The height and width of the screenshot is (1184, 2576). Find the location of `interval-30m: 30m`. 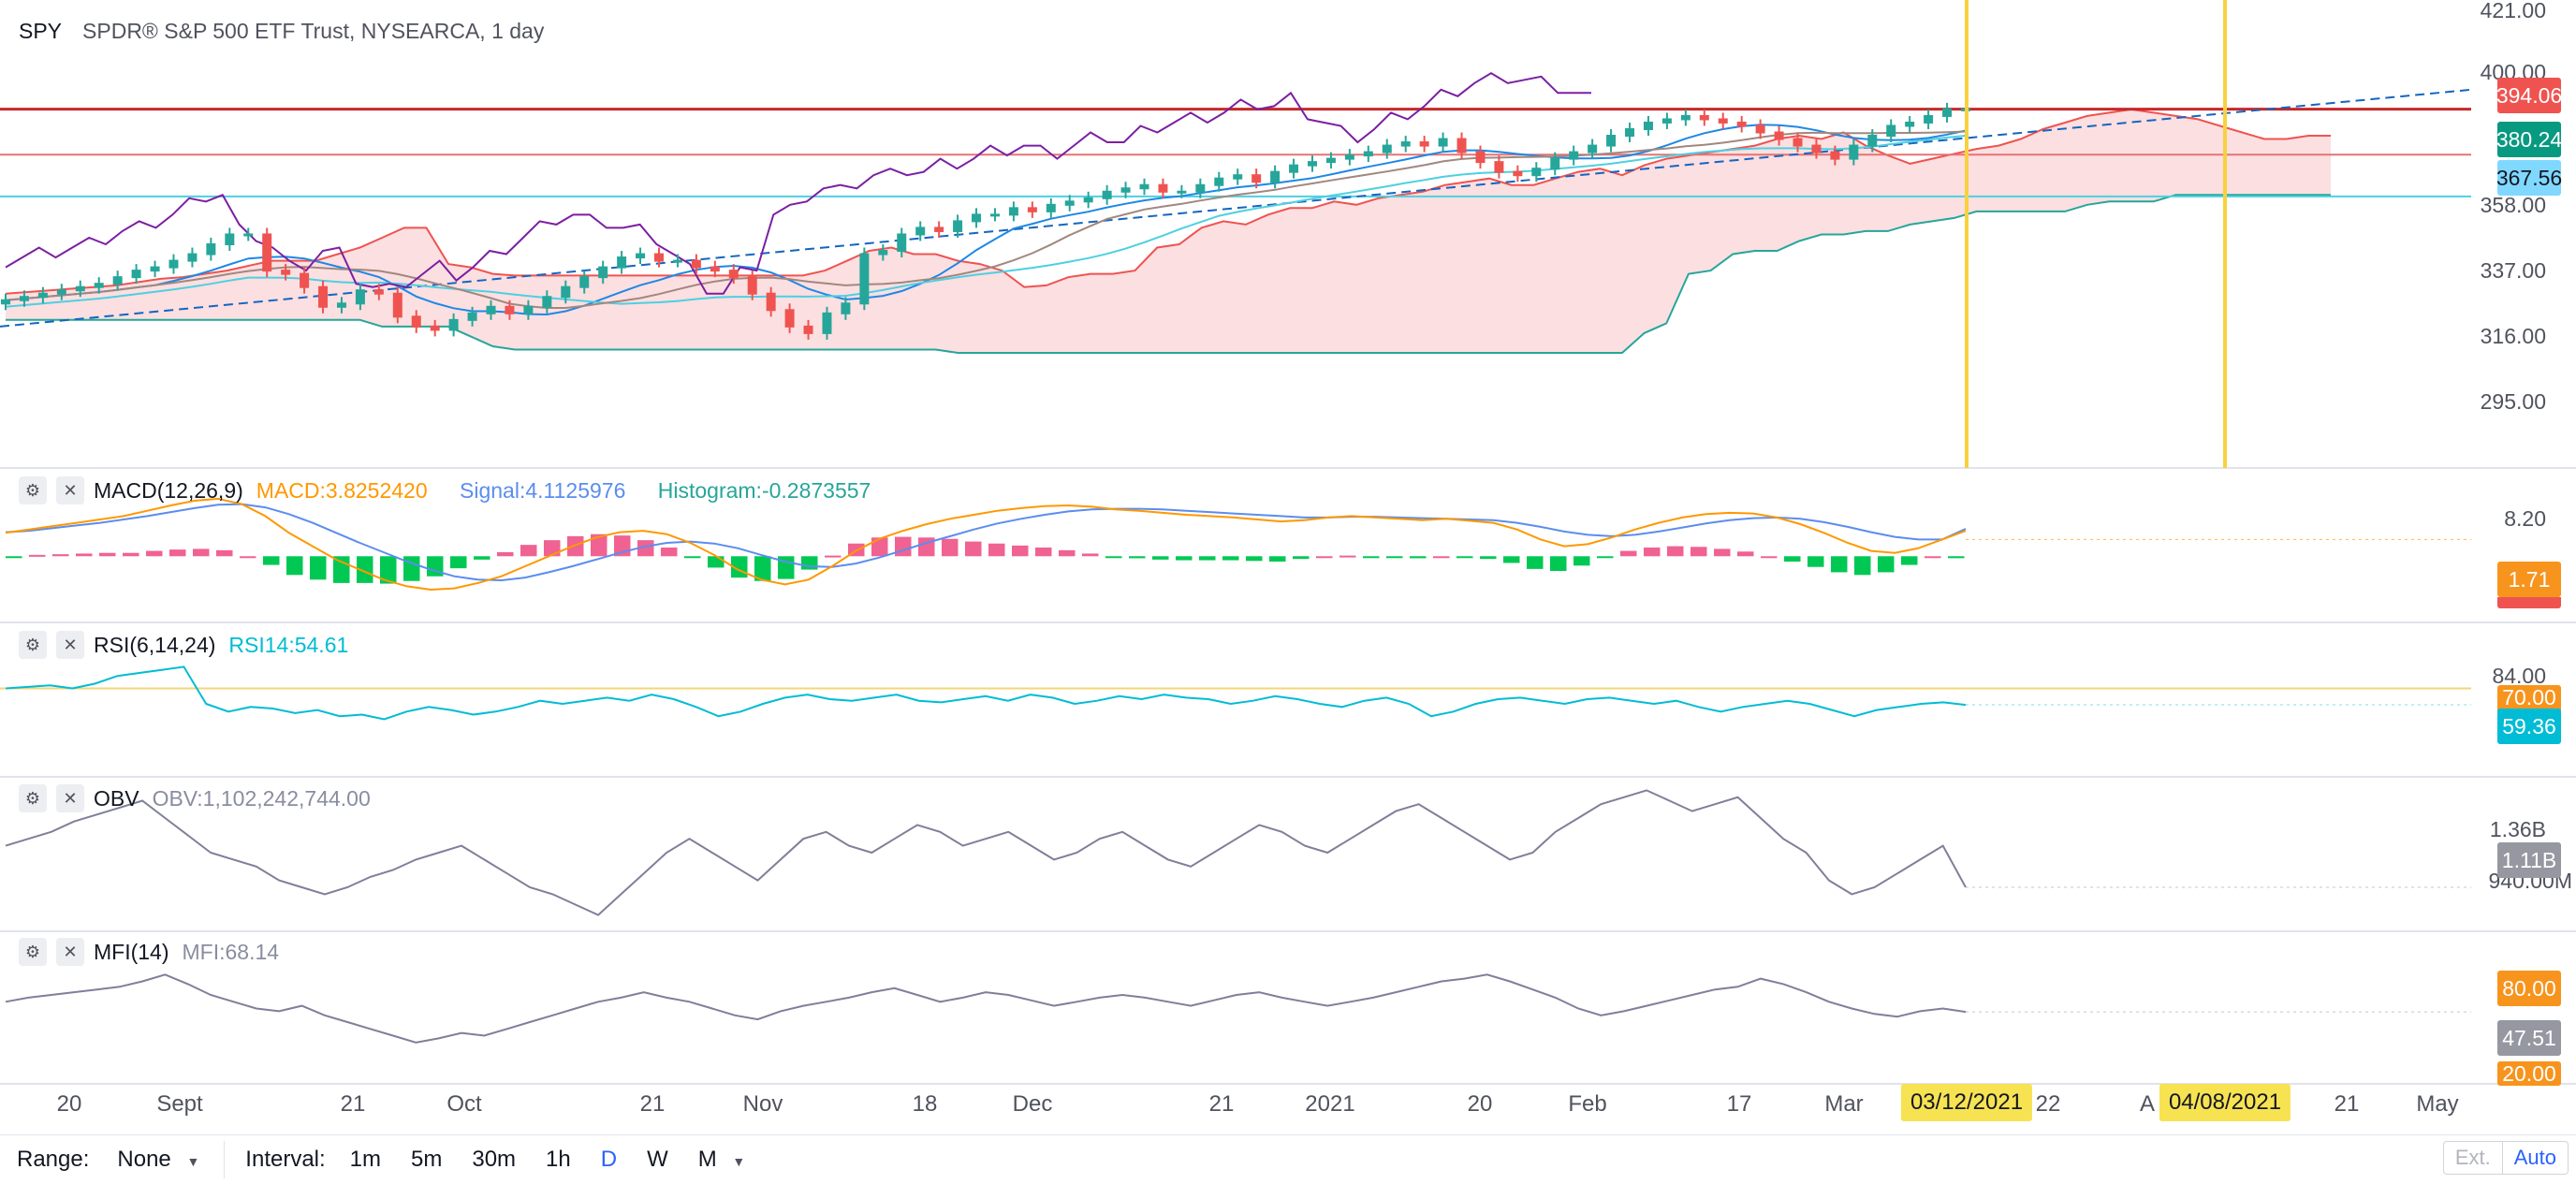

interval-30m: 30m is located at coordinates (495, 1159).